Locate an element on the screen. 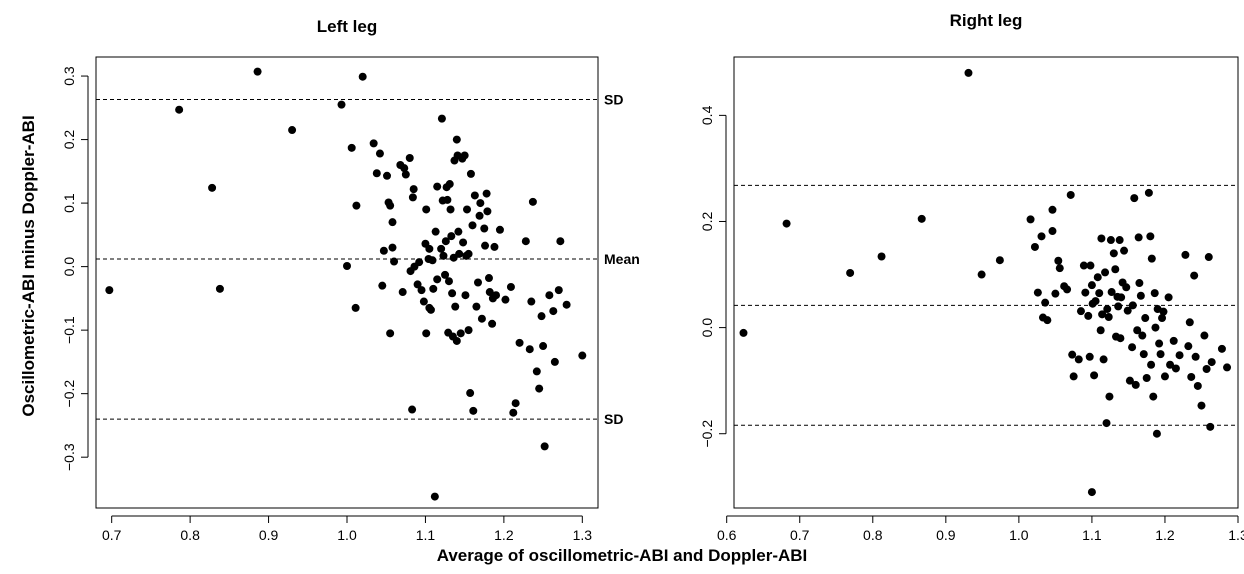 The image size is (1244, 574). x-tick-label: 0.6 is located at coordinates (727, 535).